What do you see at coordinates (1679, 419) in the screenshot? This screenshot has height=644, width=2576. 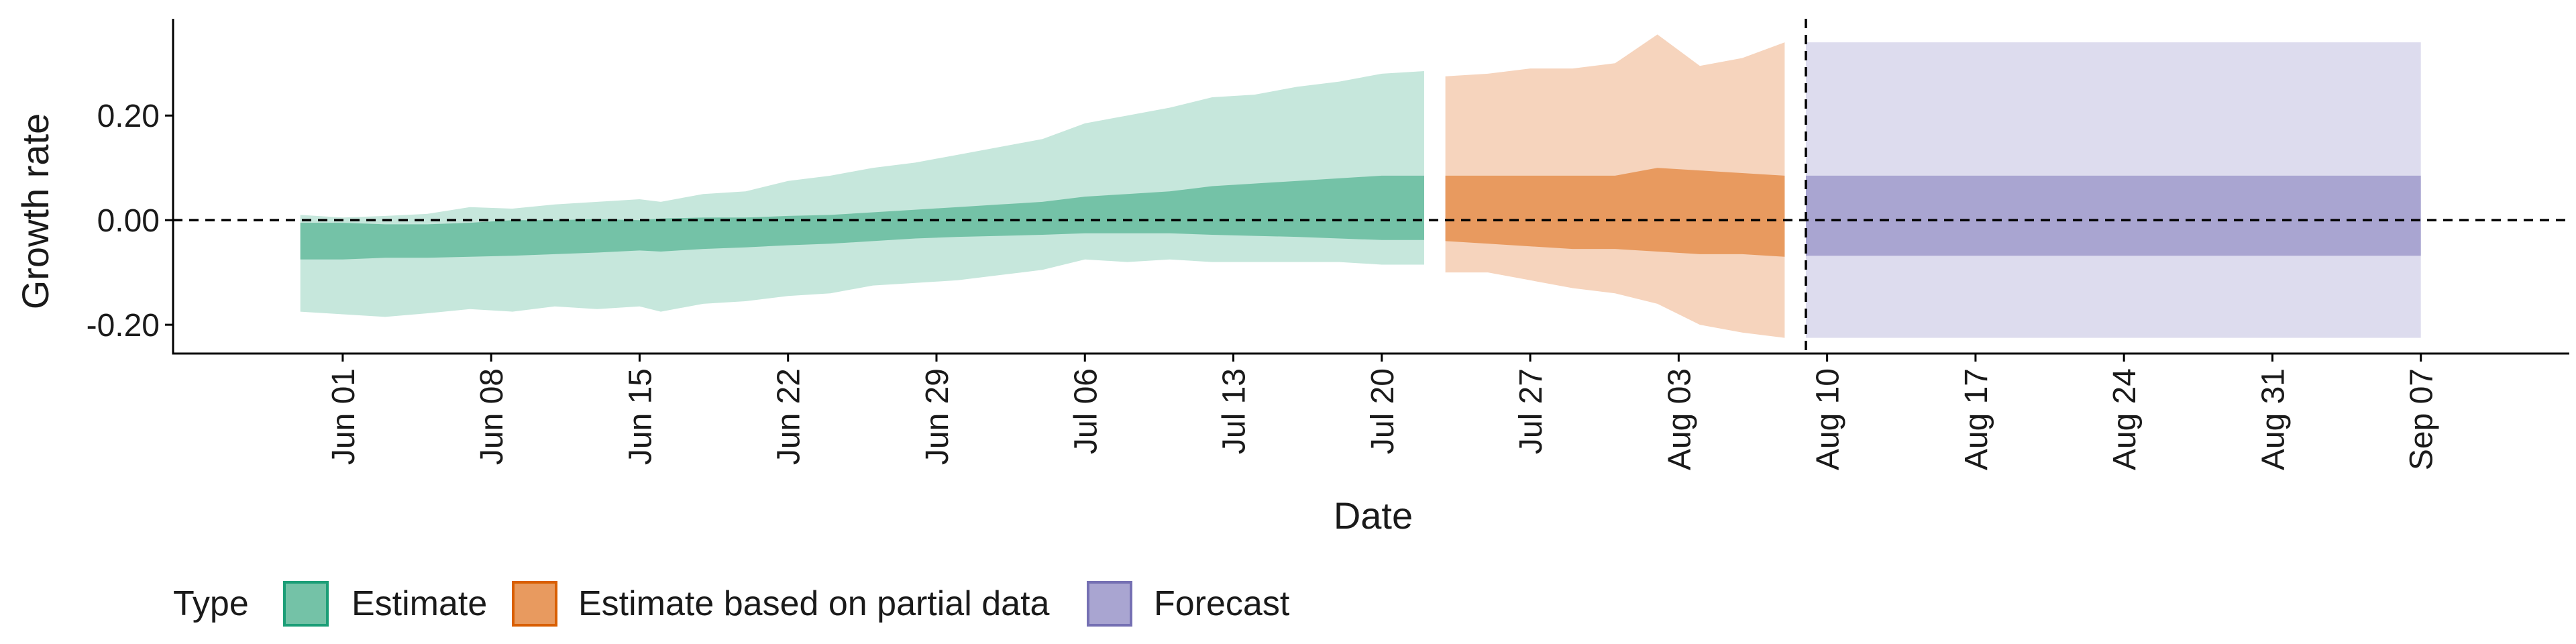 I see `x-tick-label: Aug 03` at bounding box center [1679, 419].